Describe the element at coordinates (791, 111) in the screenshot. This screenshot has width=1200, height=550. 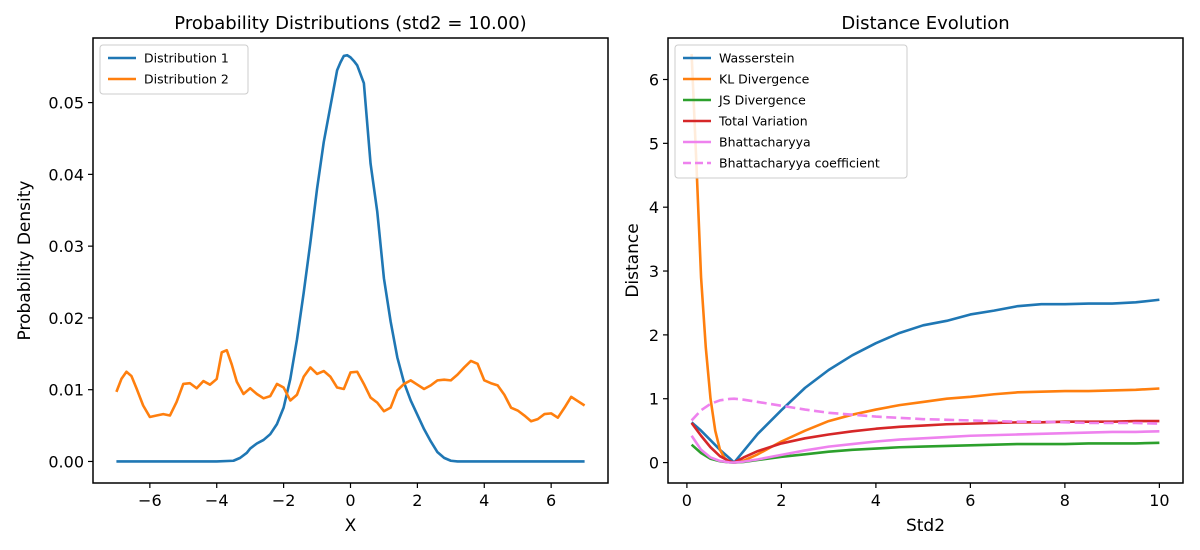
I see `chart-1-legend` at that location.